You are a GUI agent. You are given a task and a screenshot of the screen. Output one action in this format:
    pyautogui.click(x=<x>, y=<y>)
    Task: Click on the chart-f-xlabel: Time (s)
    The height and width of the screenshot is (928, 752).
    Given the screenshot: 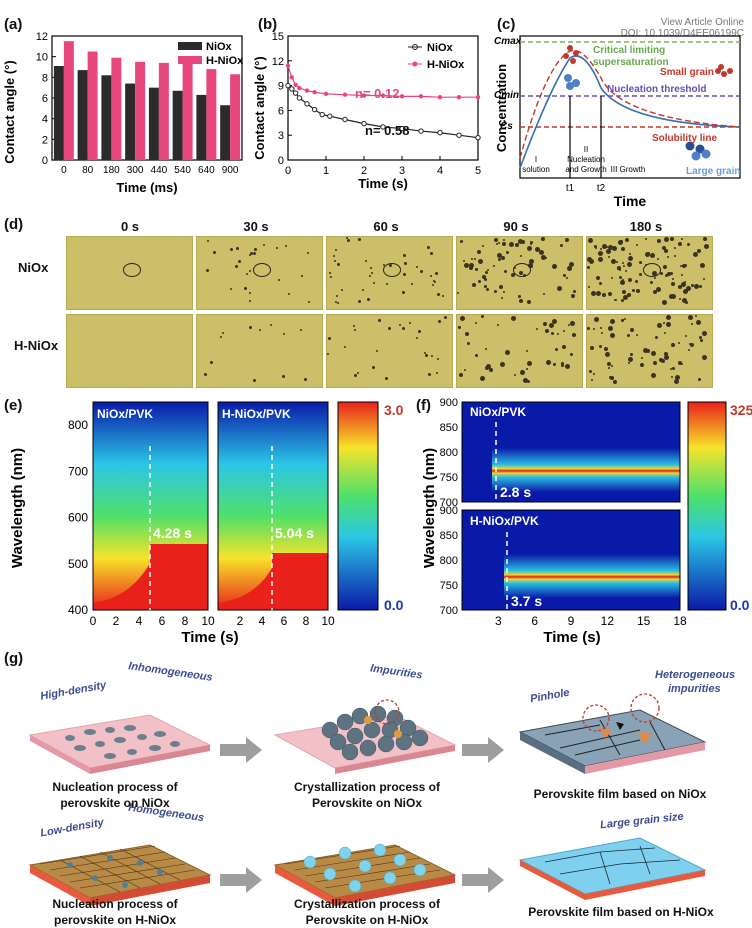 What is the action you would take?
    pyautogui.click(x=571, y=637)
    